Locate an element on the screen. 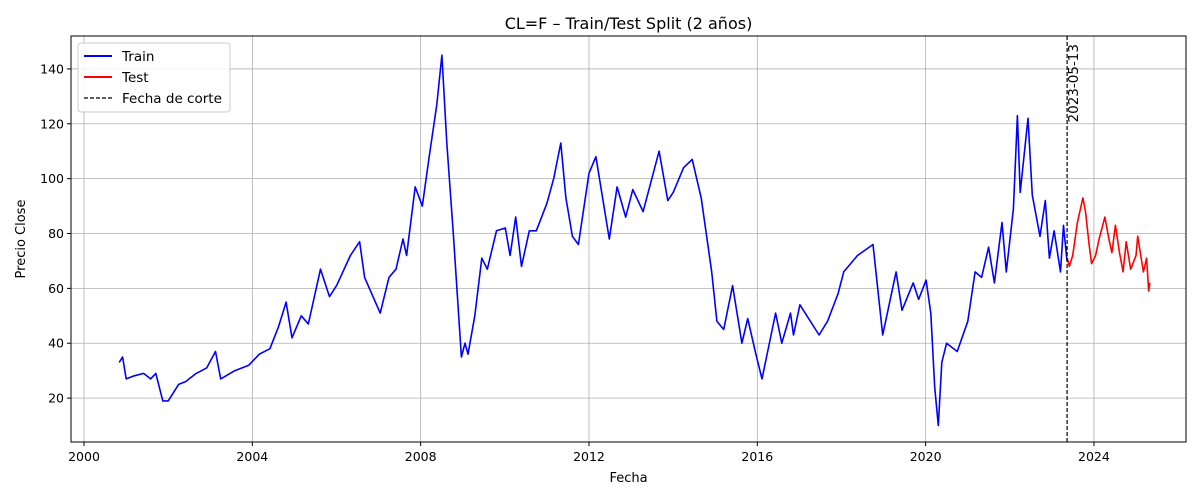 The image size is (1200, 500). legend: Train Test Fecha de corte is located at coordinates (154, 77).